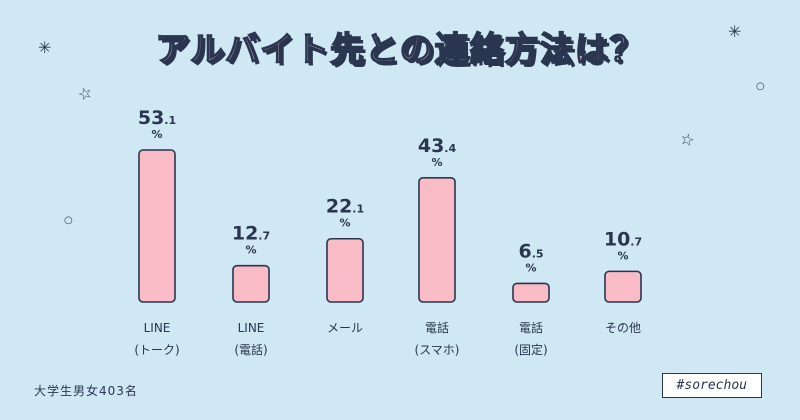 The width and height of the screenshot is (800, 420). Describe the element at coordinates (623, 328) in the screenshot. I see `category-label: その他` at that location.